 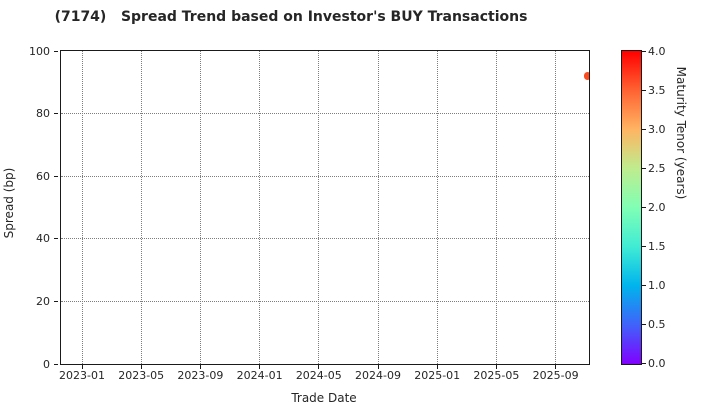 What do you see at coordinates (657, 90) in the screenshot?
I see `colorbar-tick-label: 3.5` at bounding box center [657, 90].